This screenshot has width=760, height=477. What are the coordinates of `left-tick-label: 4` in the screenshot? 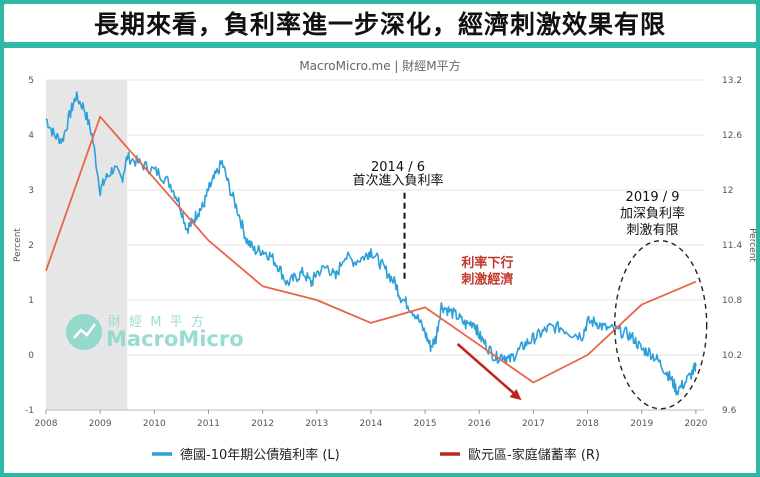 It's located at (31, 136).